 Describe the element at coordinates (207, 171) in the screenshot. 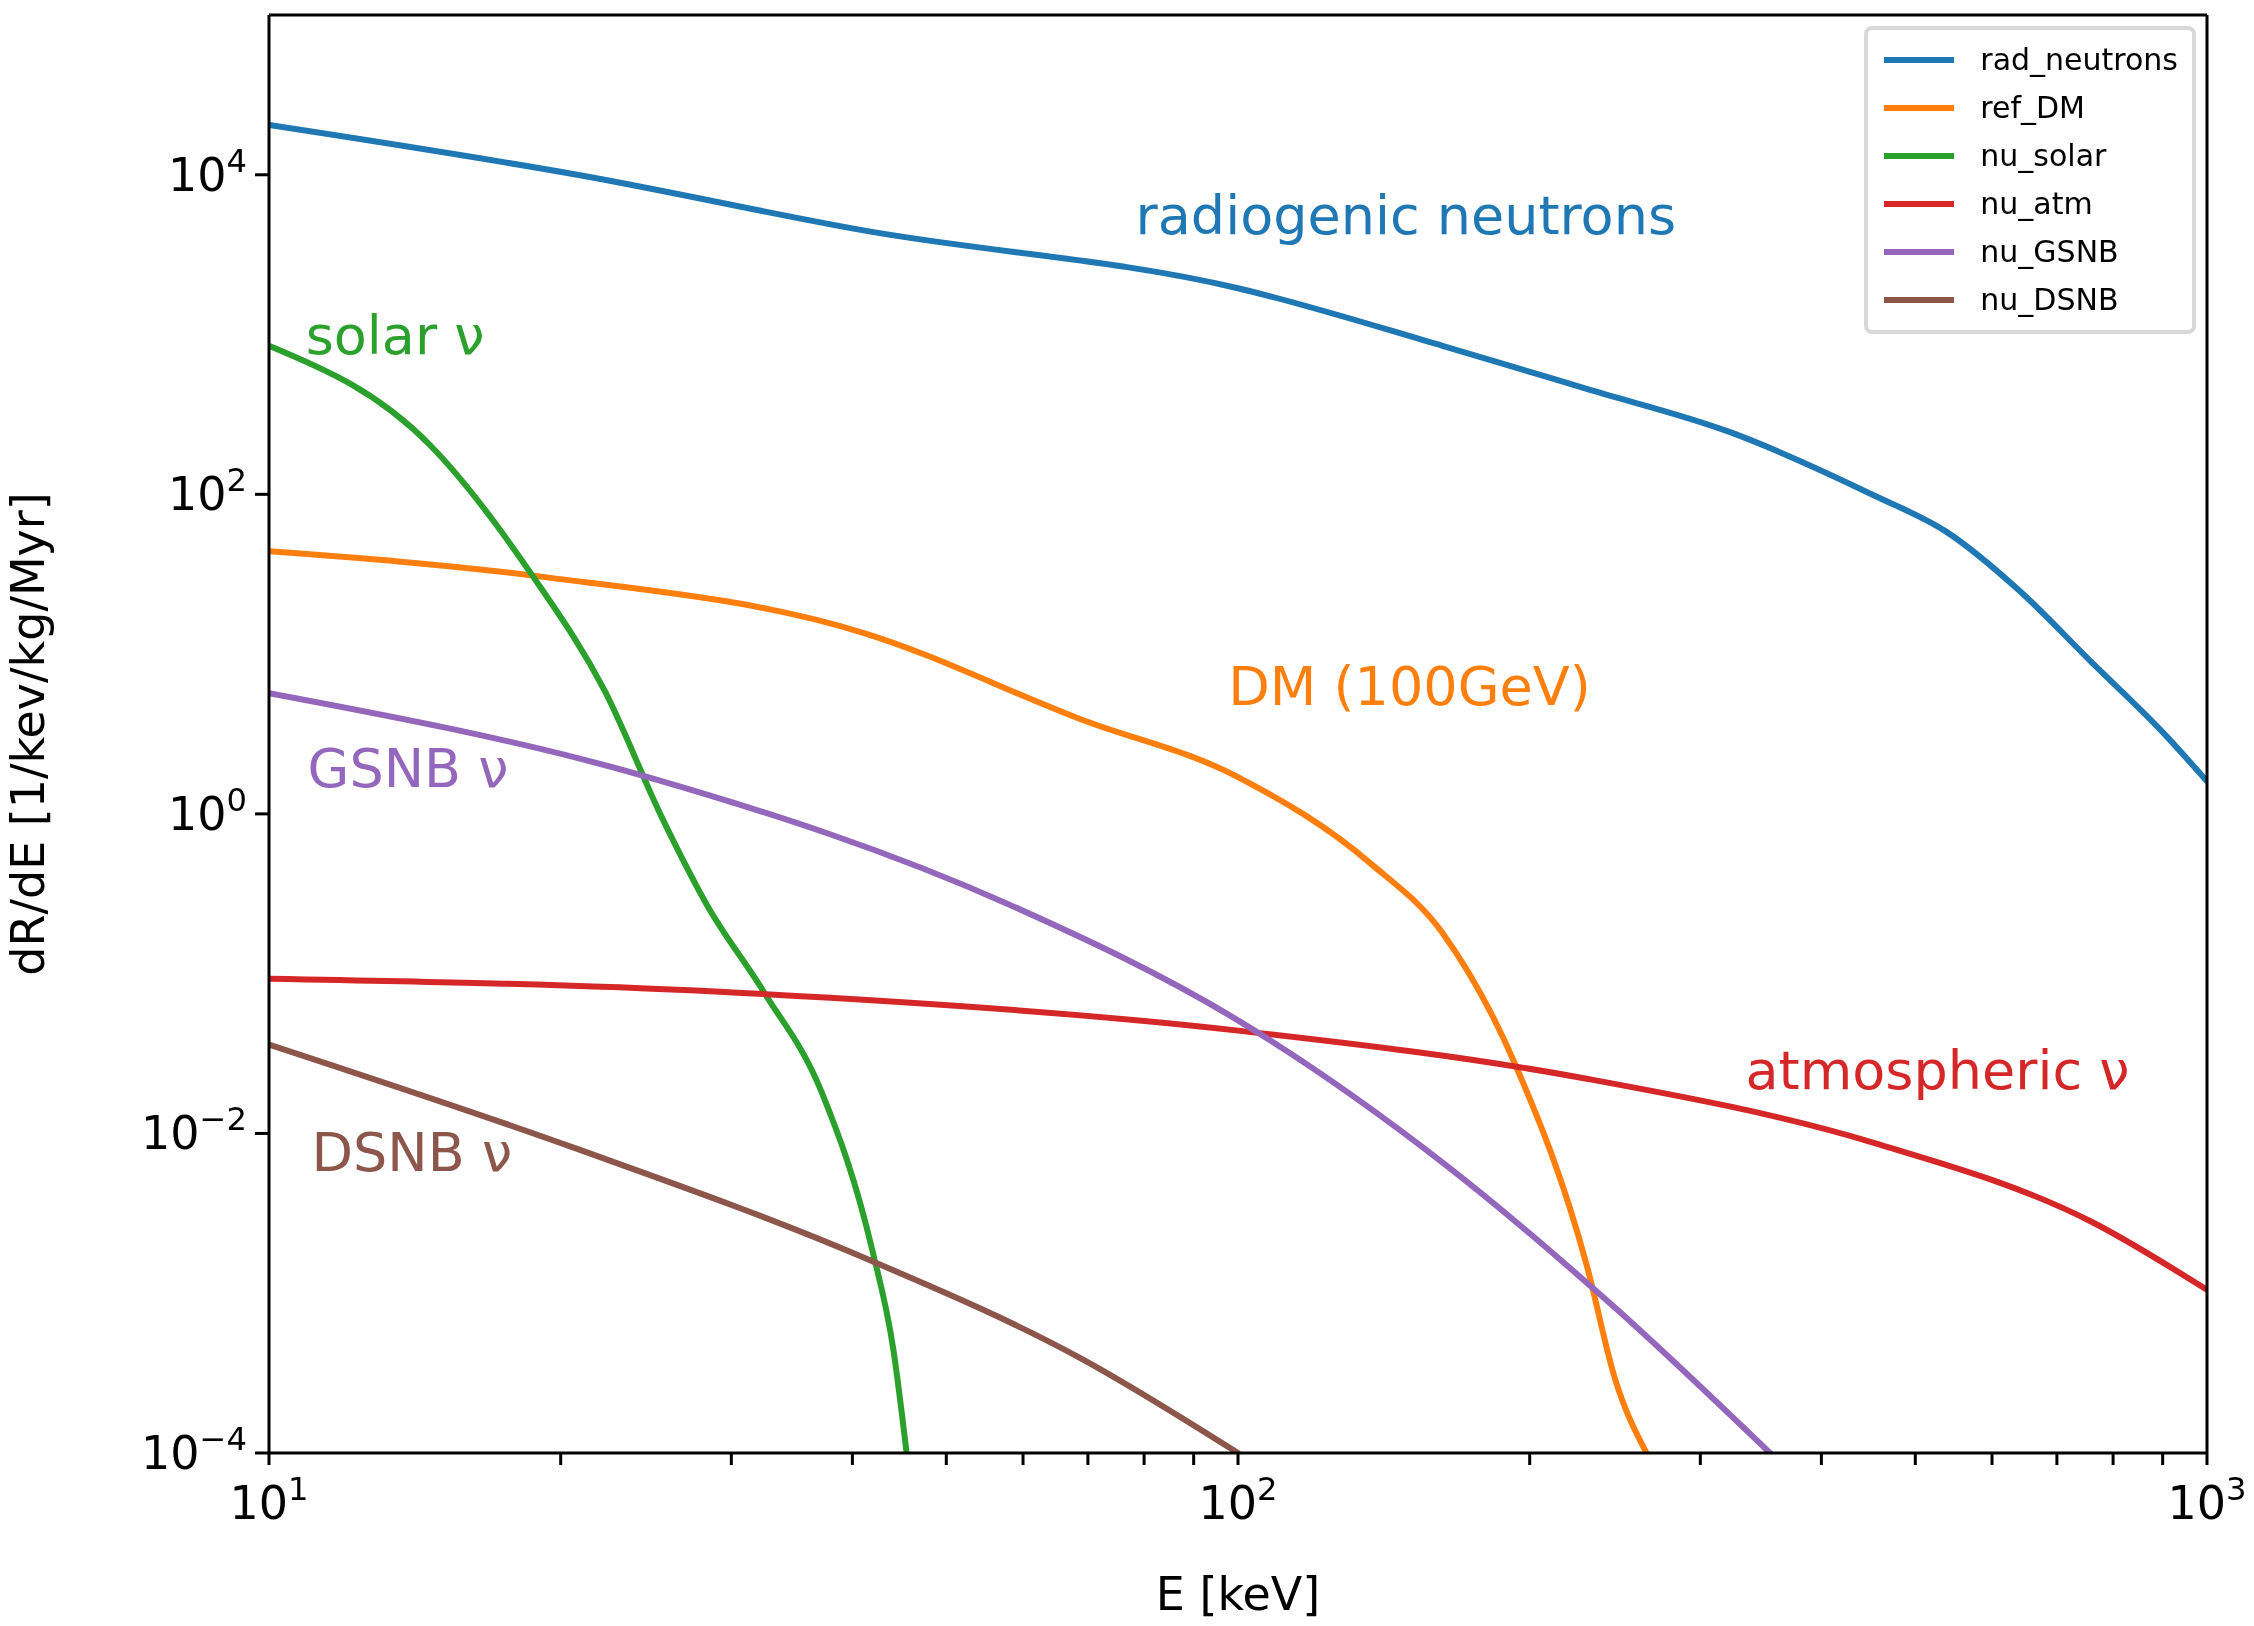

I see `y-tick-label: 10$^{4}$` at that location.